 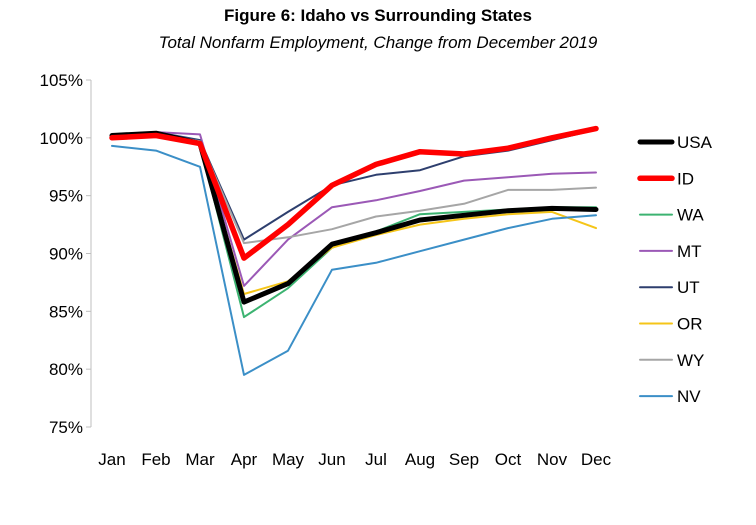 What do you see at coordinates (695, 142) in the screenshot?
I see `legend-label-usa: USA` at bounding box center [695, 142].